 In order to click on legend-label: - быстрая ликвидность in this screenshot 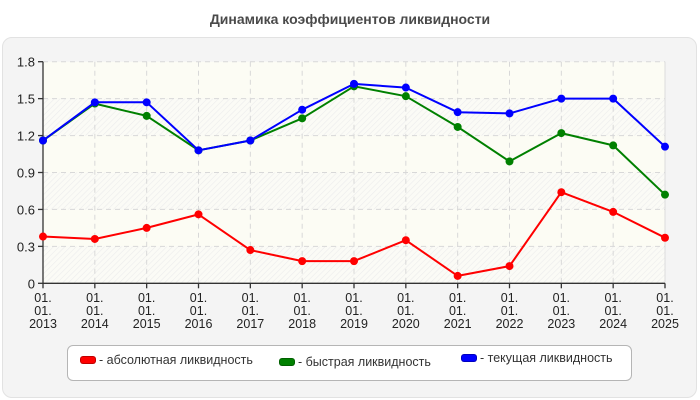, I will do `click(364, 362)`.